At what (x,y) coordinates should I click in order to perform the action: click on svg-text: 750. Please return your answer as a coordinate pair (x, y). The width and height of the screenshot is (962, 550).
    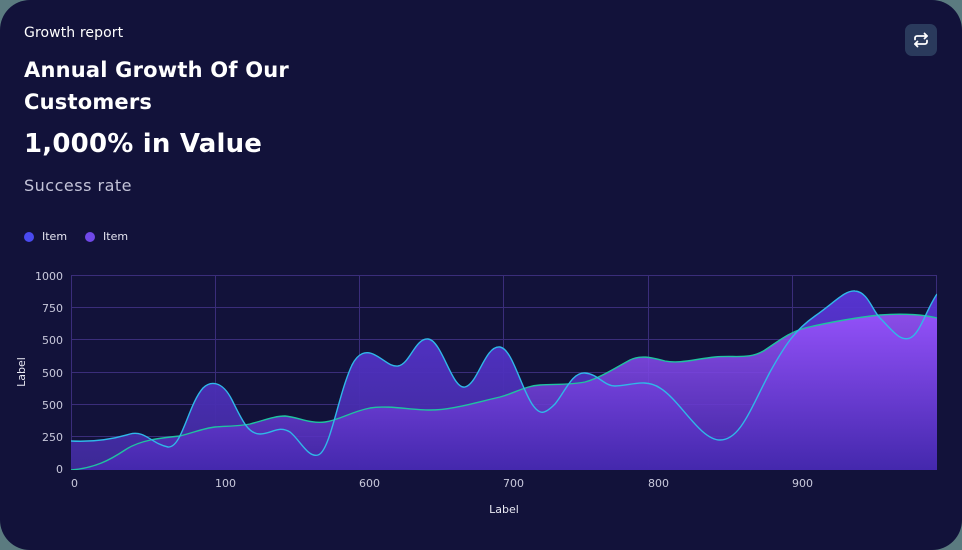
    Looking at the image, I should click on (52, 308).